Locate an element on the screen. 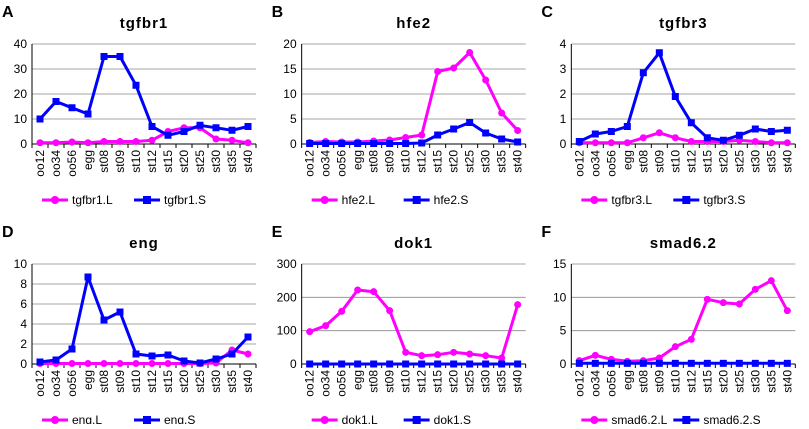 The width and height of the screenshot is (809, 429). panel-c-title: tgfbr3 is located at coordinates (683, 23).